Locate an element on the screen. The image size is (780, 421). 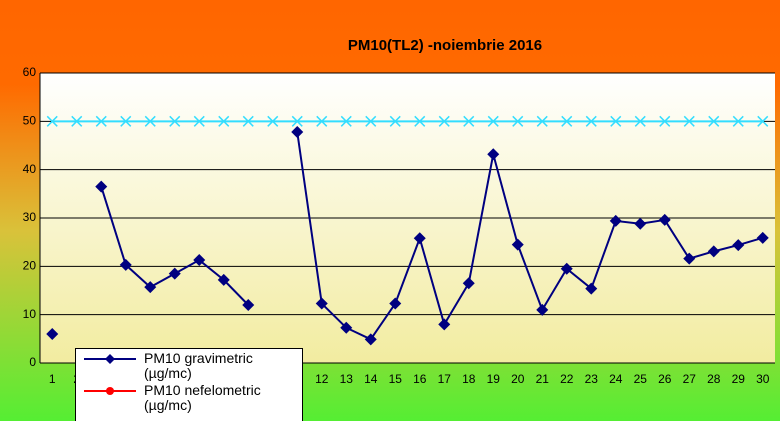
legend-item: PM10 gravimetric (µg/mc) is located at coordinates (189, 366).